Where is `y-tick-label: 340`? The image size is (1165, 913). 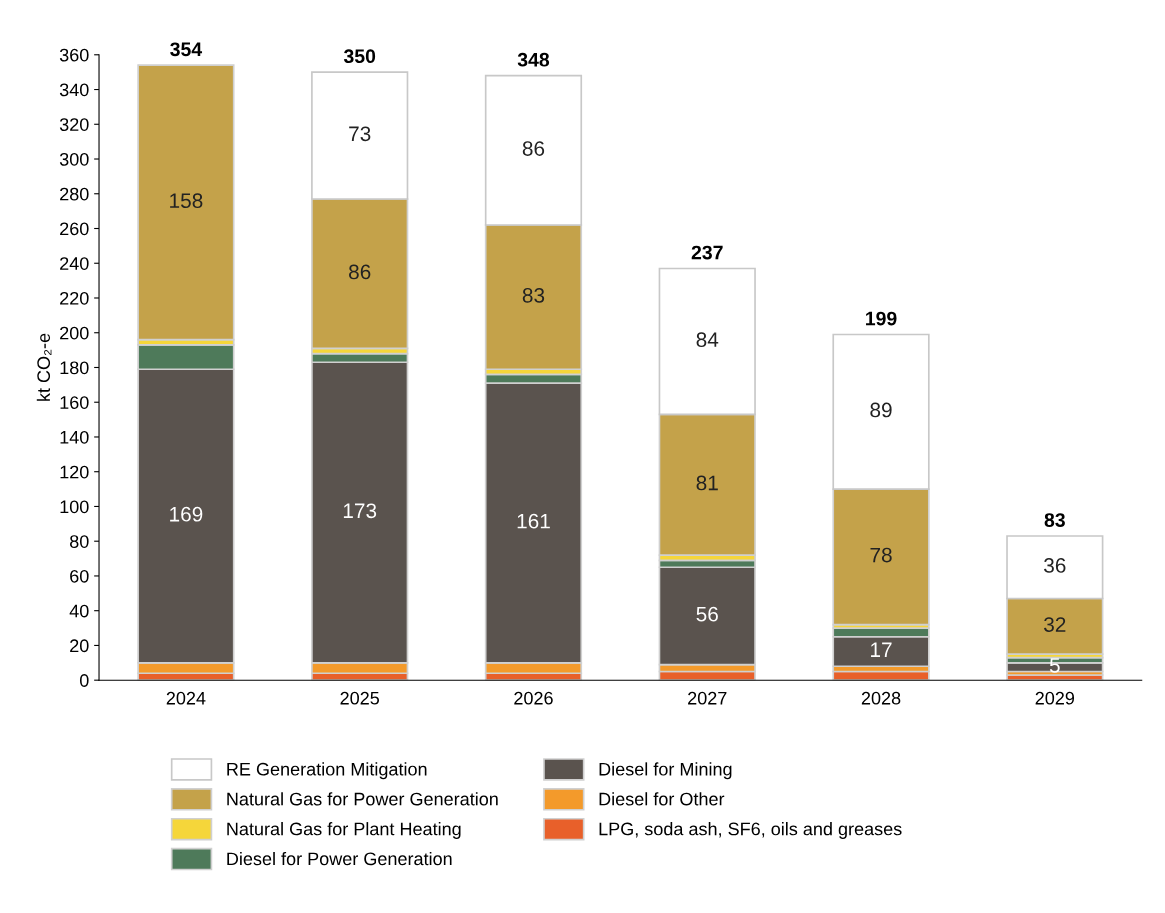
y-tick-label: 340 is located at coordinates (74, 90).